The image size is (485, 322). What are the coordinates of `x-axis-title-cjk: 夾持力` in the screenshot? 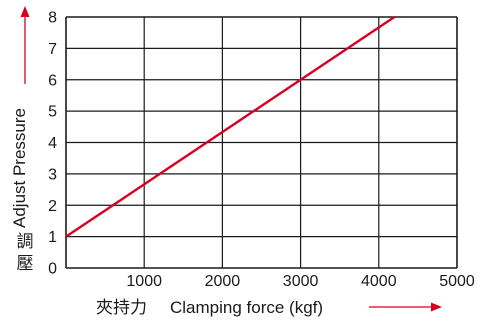 It's located at (121, 308).